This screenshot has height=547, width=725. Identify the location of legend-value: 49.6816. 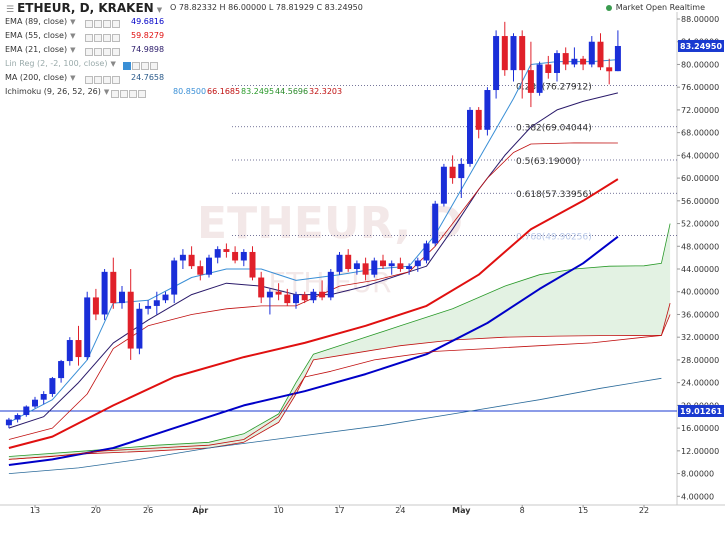
(148, 21).